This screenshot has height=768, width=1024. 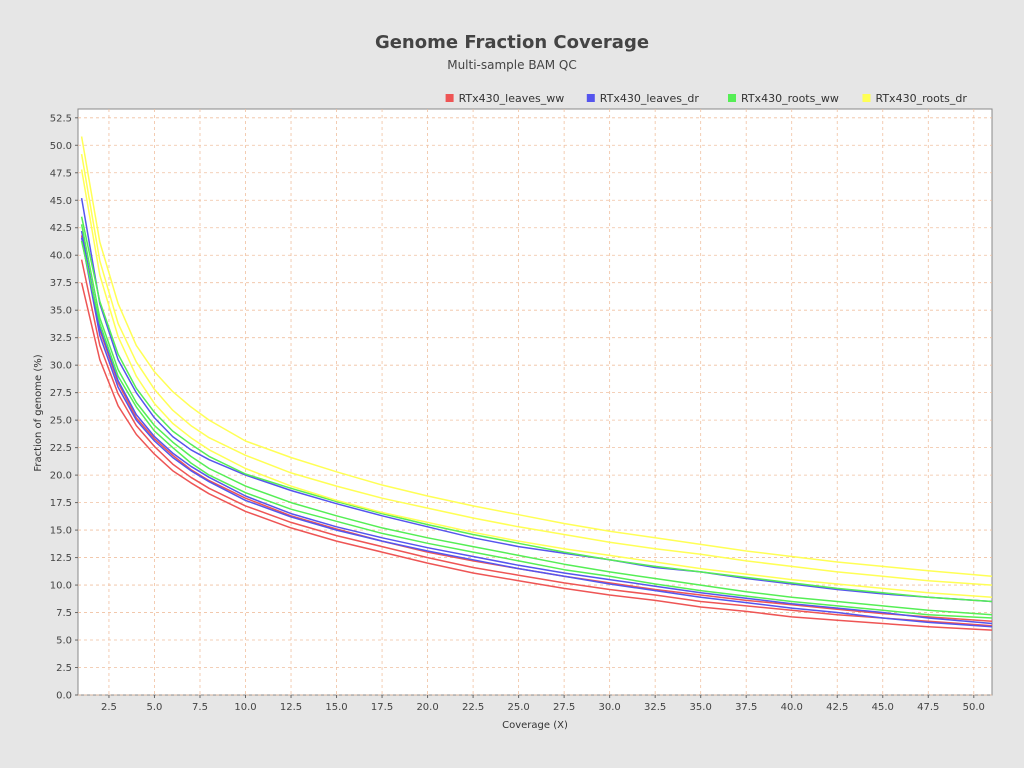 What do you see at coordinates (64, 613) in the screenshot?
I see `y-tick-label: 7.5` at bounding box center [64, 613].